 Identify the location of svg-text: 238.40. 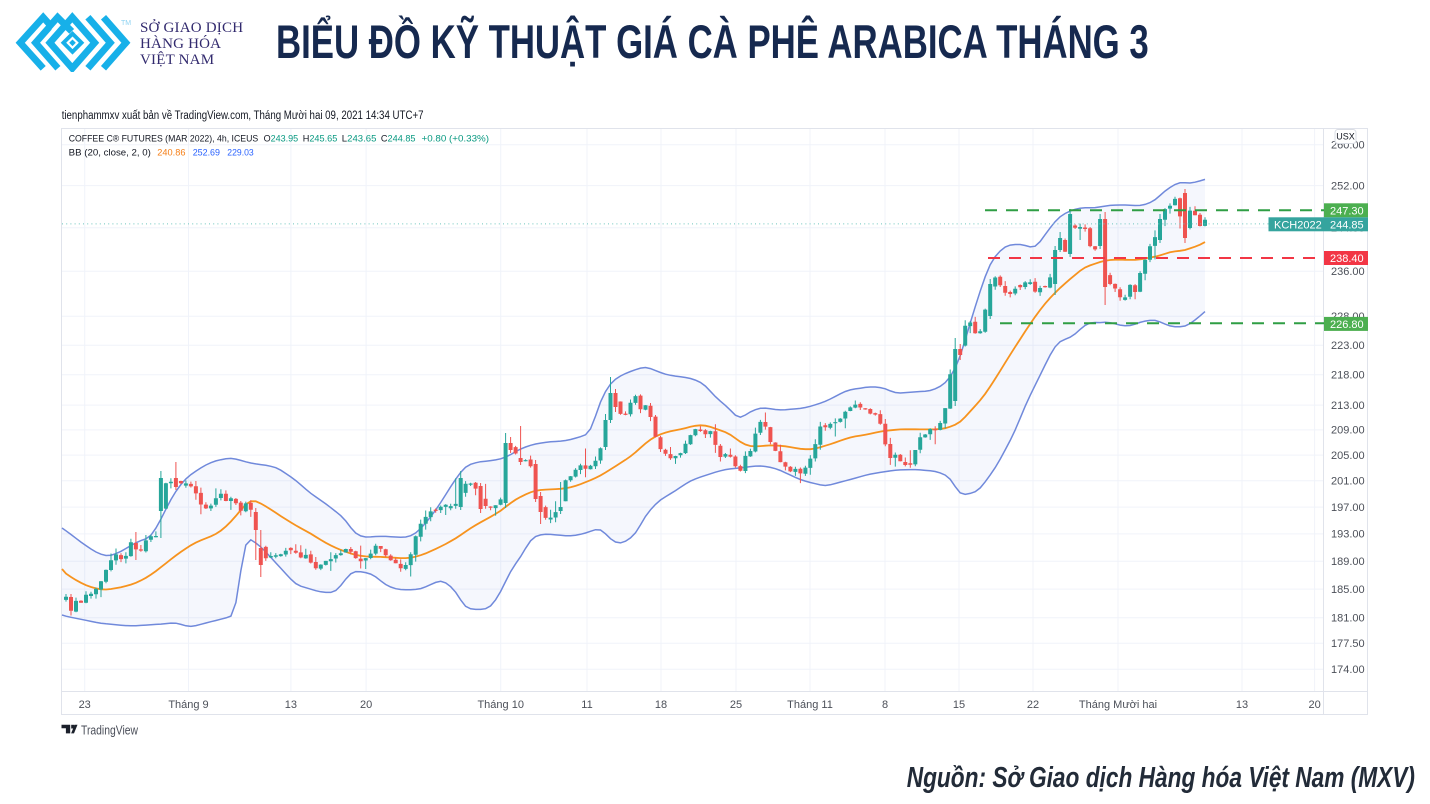
(1347, 259).